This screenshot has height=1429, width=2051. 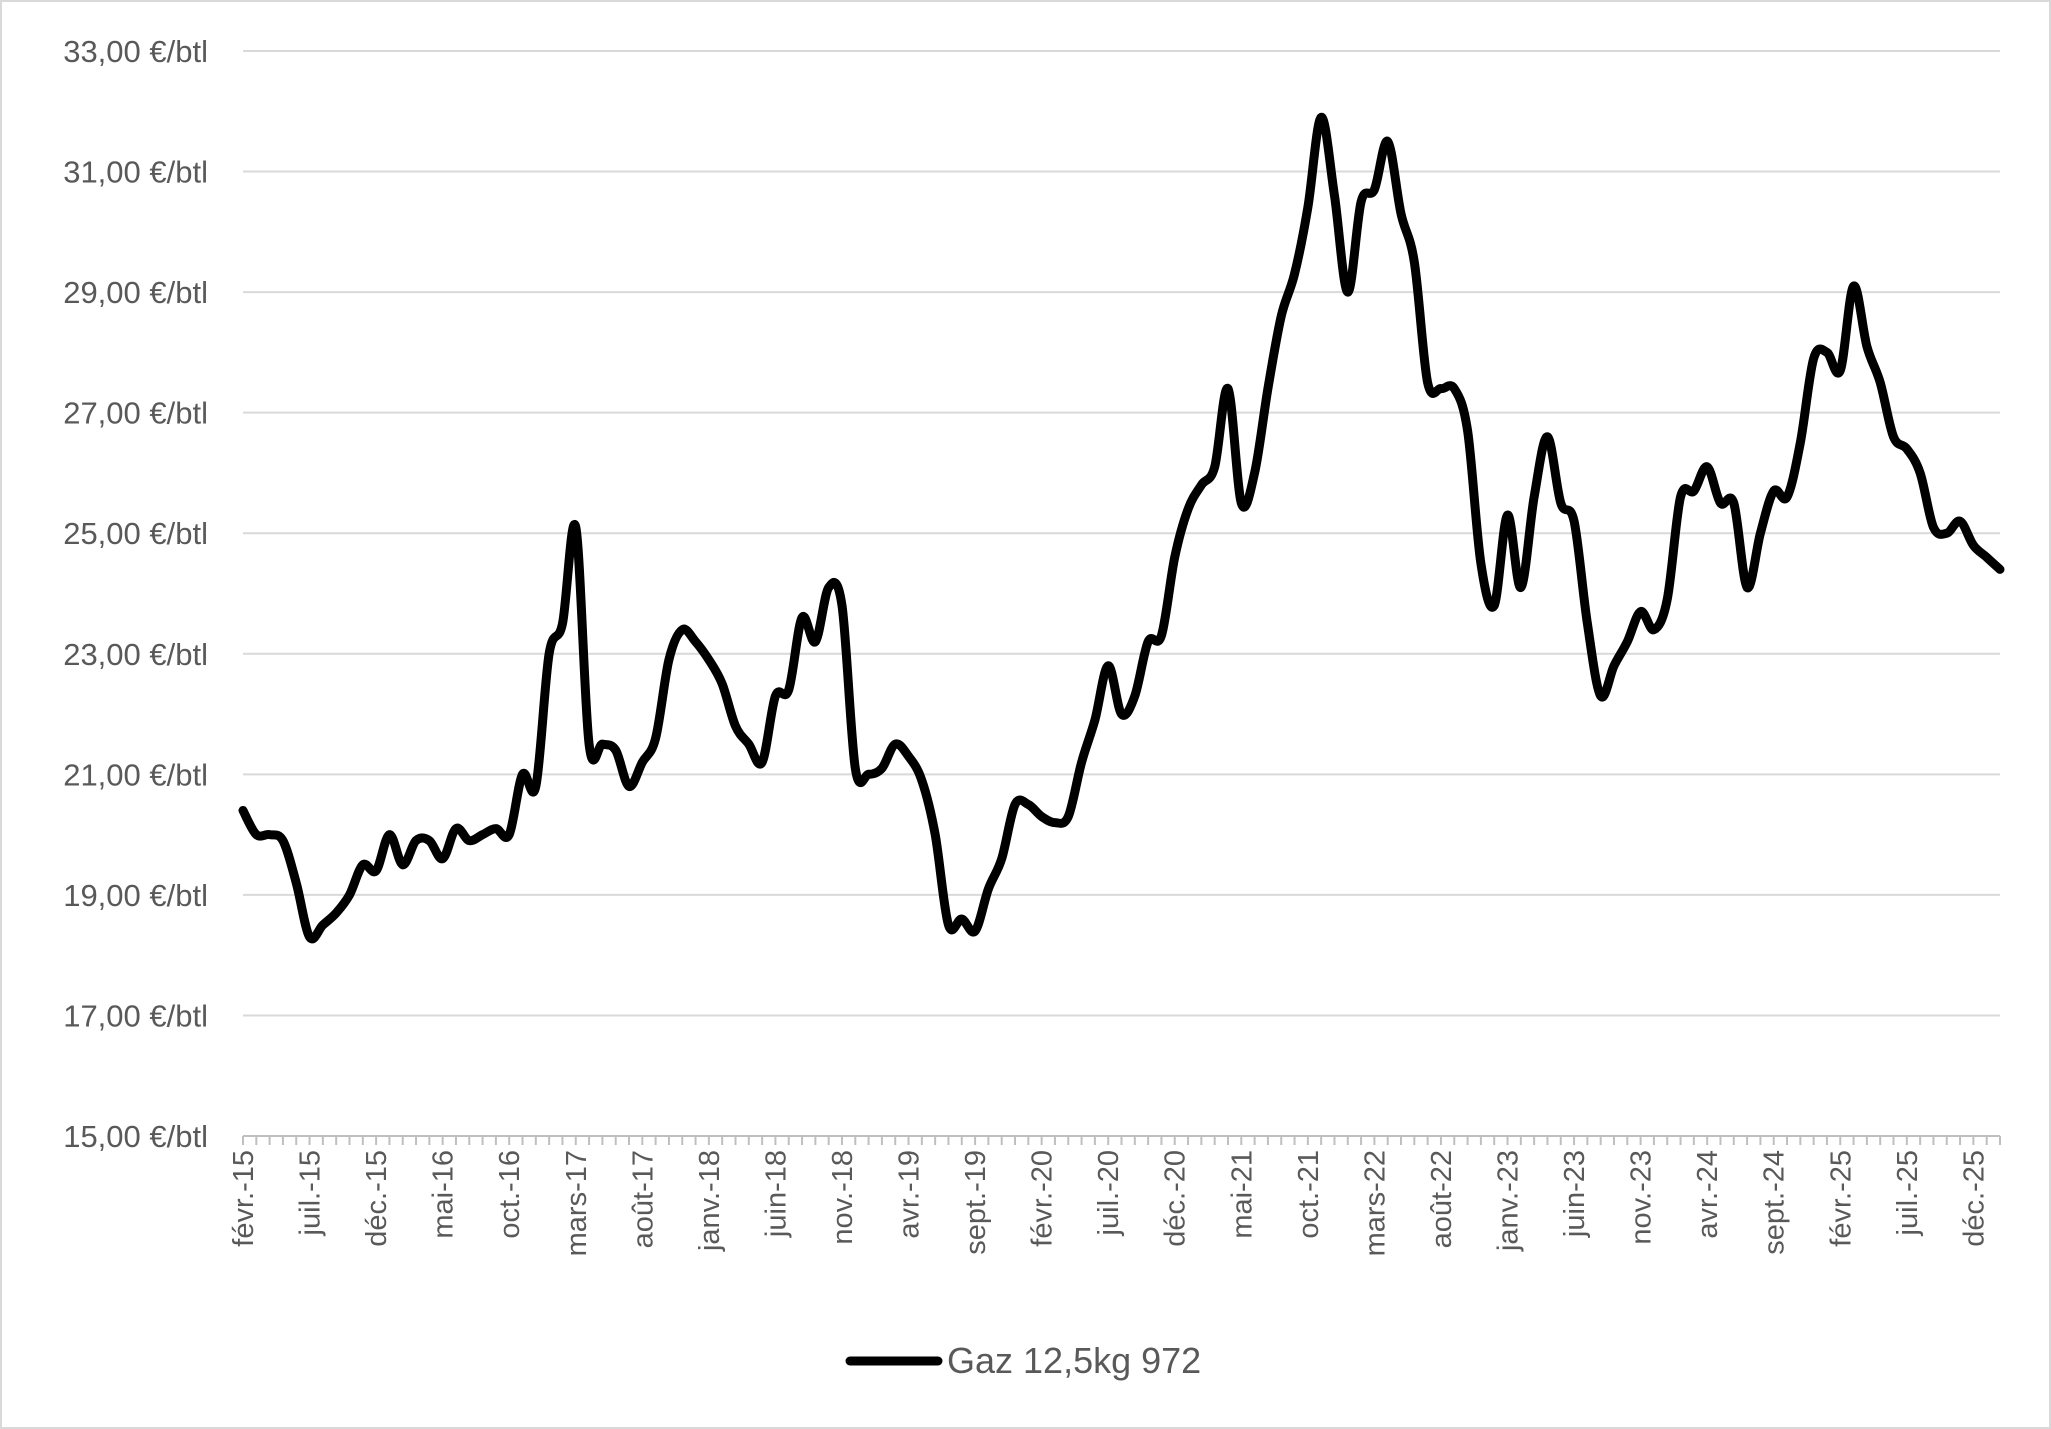 I want to click on y-tick-label: 31,00 €/btl, so click(x=135, y=172).